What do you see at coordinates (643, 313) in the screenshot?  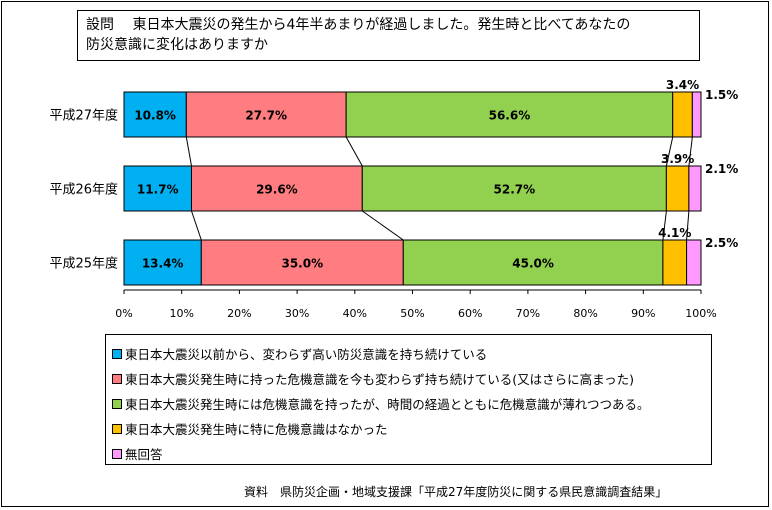 I see `x-tick-label: 90%` at bounding box center [643, 313].